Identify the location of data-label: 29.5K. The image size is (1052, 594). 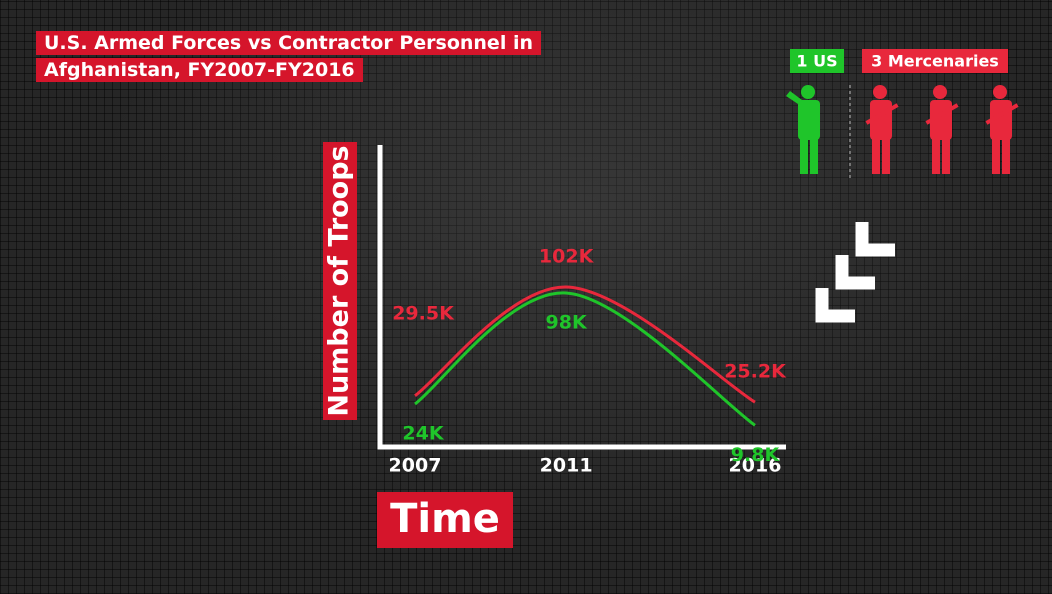
(423, 313).